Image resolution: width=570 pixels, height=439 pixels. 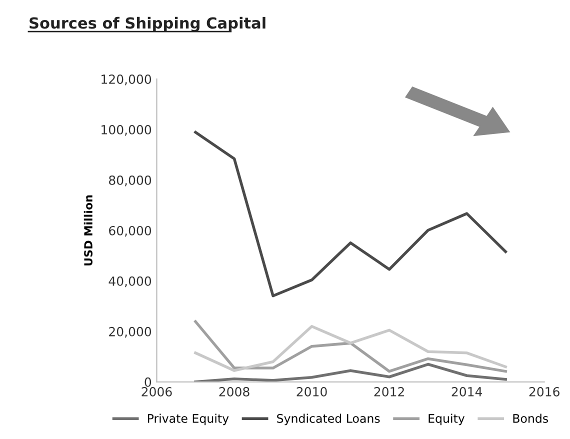 I want to click on y-tick-label: 80,000, so click(x=130, y=180).